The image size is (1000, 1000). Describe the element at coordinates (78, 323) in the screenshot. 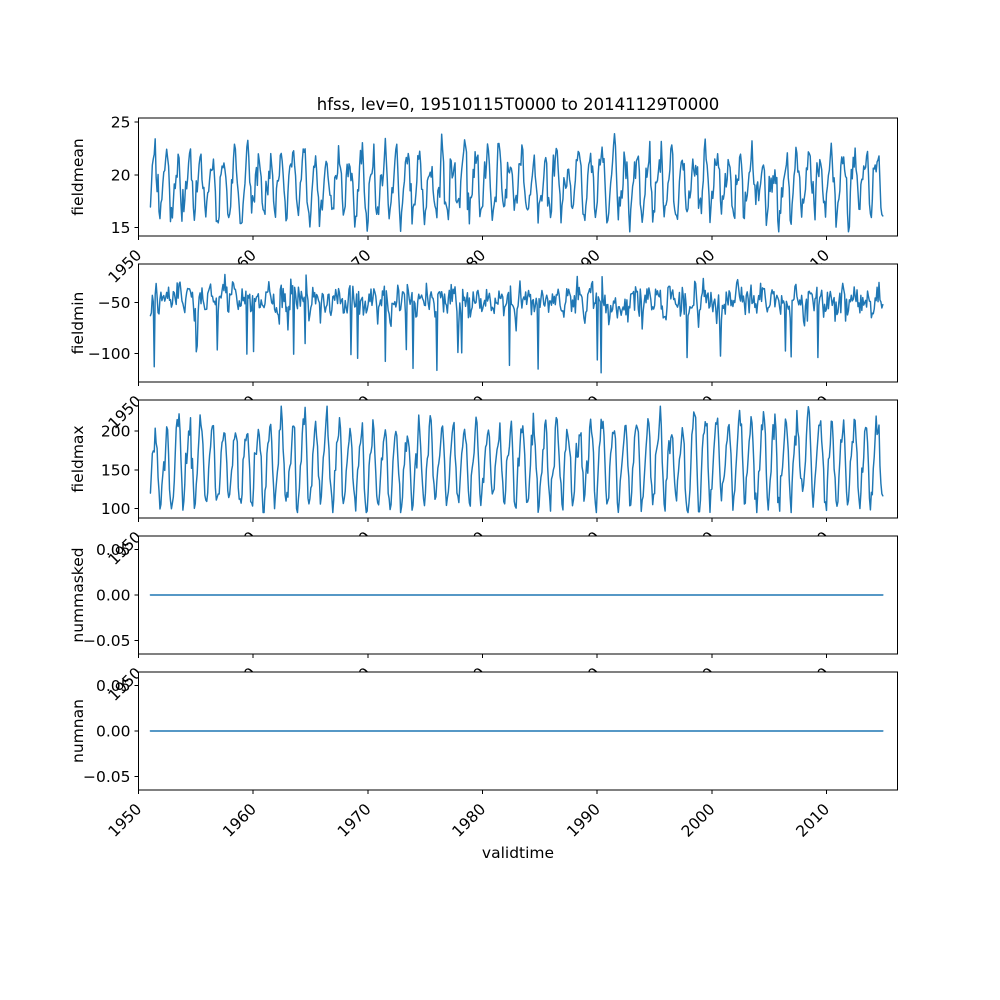

I see `y-axis-label-fieldmin: fieldmin` at that location.